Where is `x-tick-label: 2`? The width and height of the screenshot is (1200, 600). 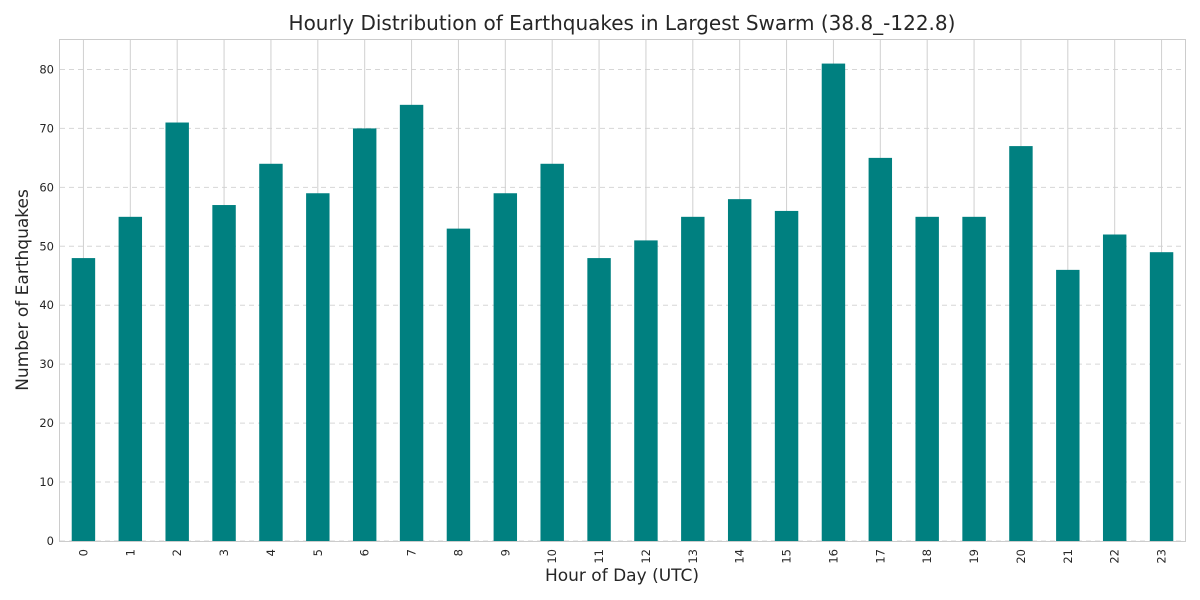 x-tick-label: 2 is located at coordinates (177, 552).